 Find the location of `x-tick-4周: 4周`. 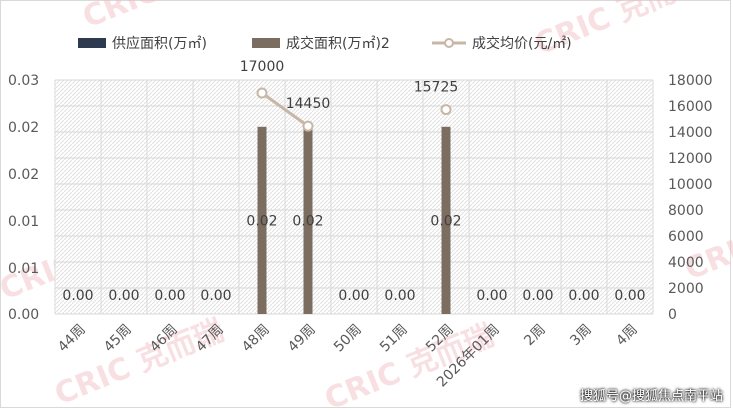

x-tick-4周: 4周 is located at coordinates (627, 336).